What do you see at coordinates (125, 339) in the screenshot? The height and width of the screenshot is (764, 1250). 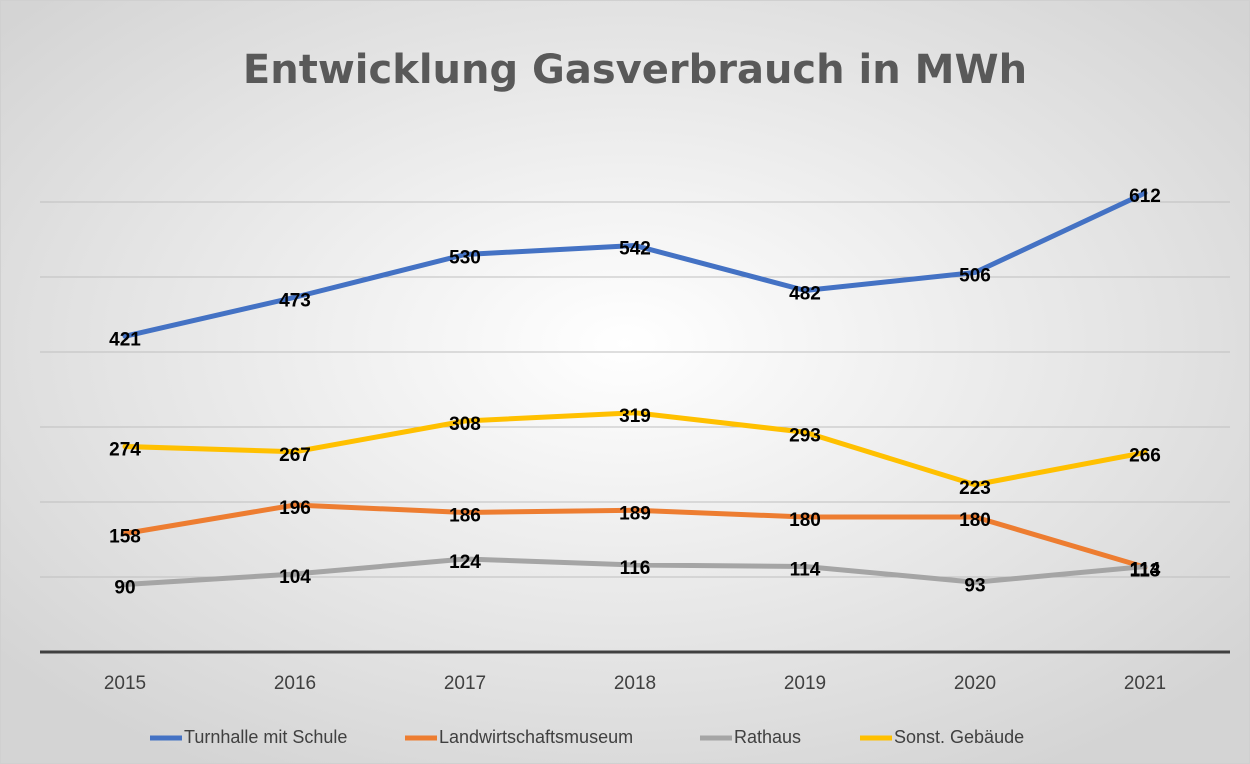 I see `data-label: 421` at bounding box center [125, 339].